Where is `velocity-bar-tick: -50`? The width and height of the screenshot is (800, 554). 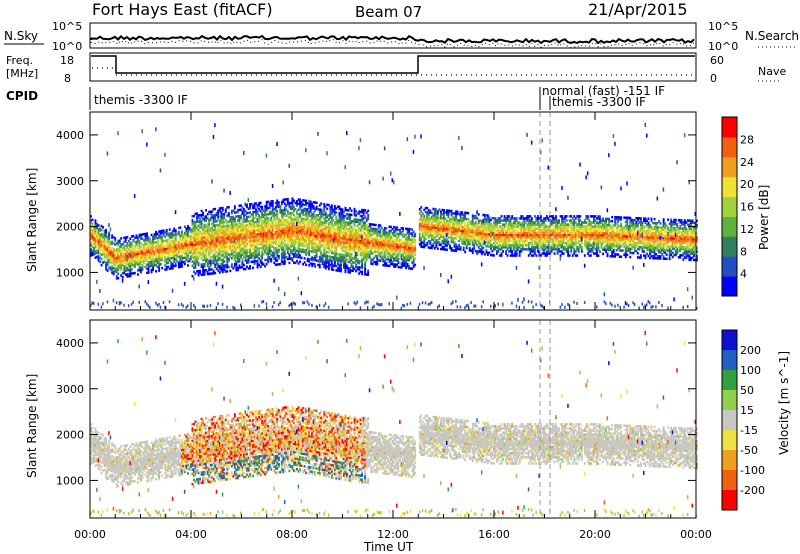
velocity-bar-tick: -50 is located at coordinates (749, 450).